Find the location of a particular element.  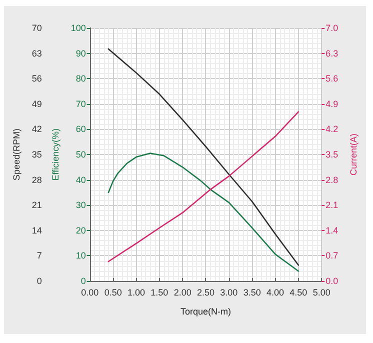

y2-axis-title: Current(A) is located at coordinates (353, 154).